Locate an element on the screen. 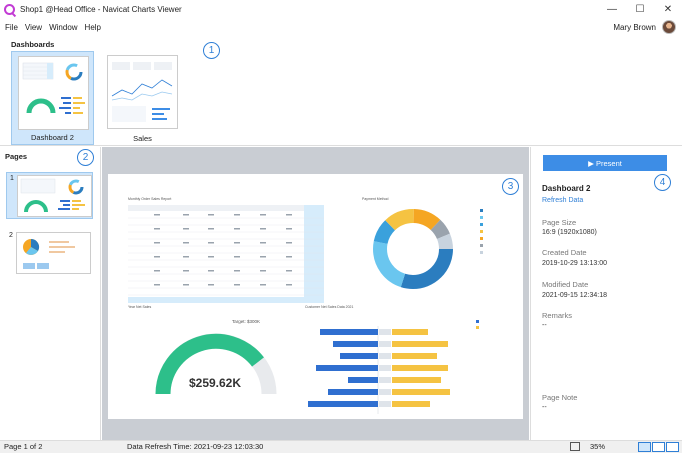 This screenshot has width=682, height=453. page-note-label: Page Note is located at coordinates (560, 397).